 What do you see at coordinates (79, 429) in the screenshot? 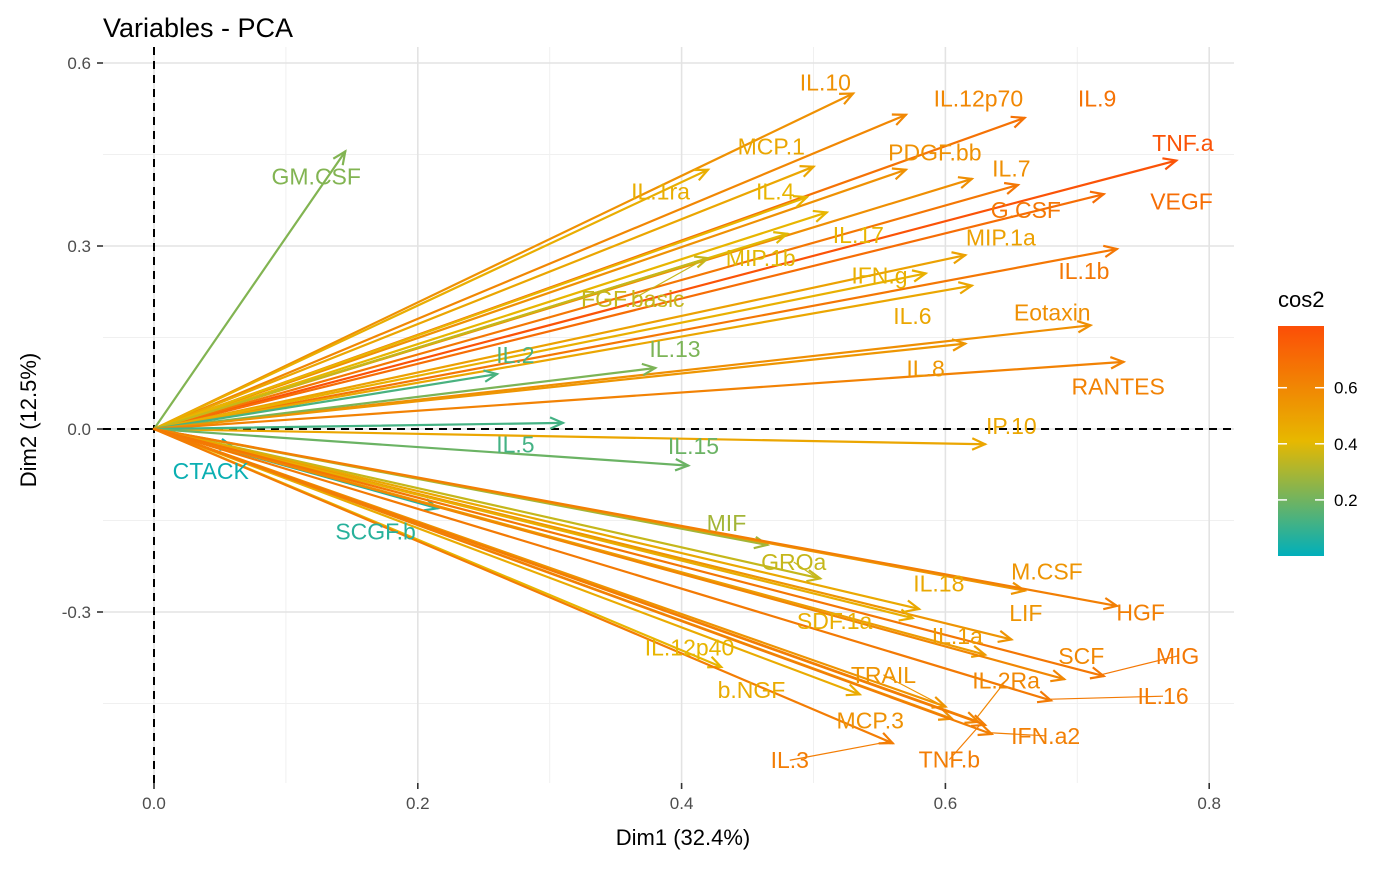
I see `y-tick-label: 0.0` at bounding box center [79, 429].